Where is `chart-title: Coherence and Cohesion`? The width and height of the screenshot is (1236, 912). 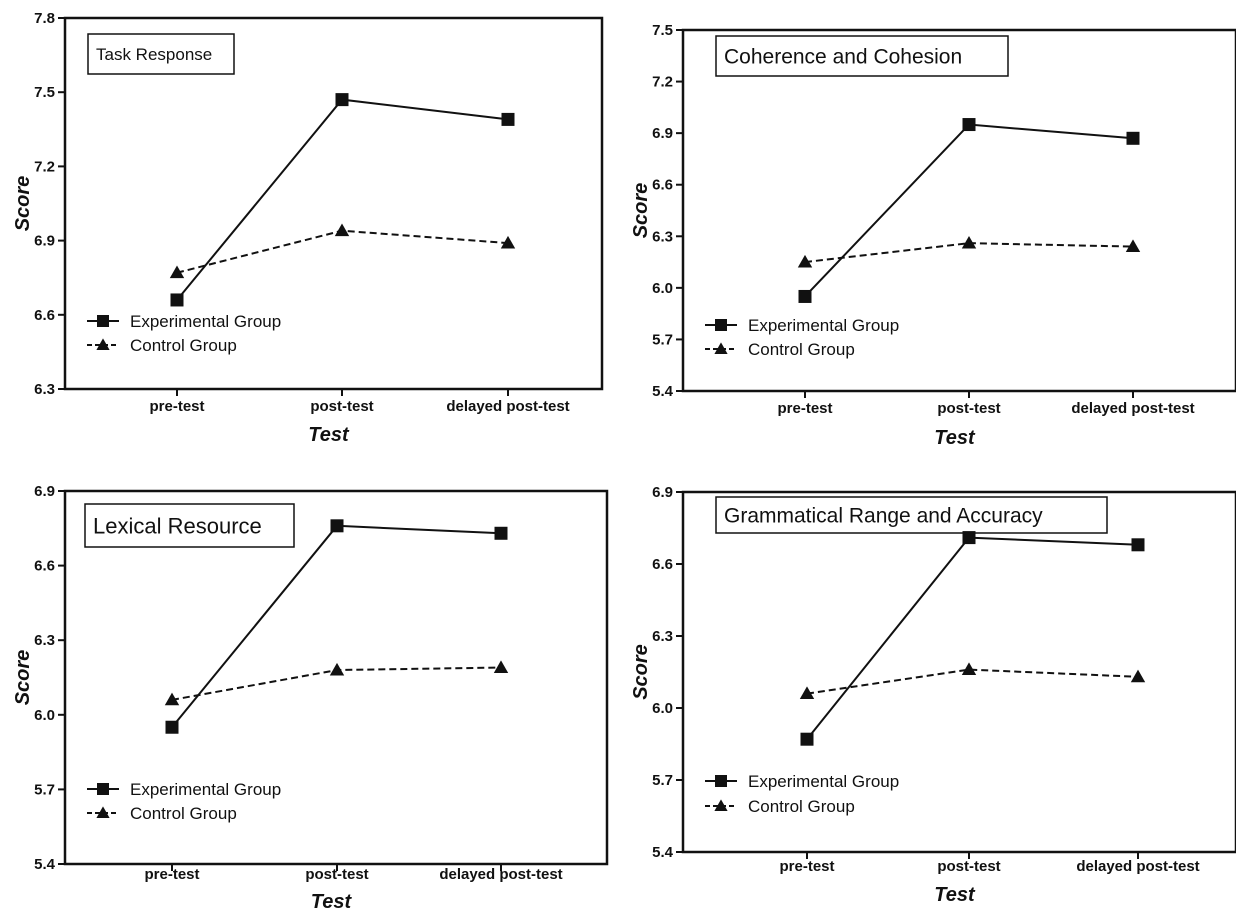
chart-title: Coherence and Cohesion is located at coordinates (843, 57).